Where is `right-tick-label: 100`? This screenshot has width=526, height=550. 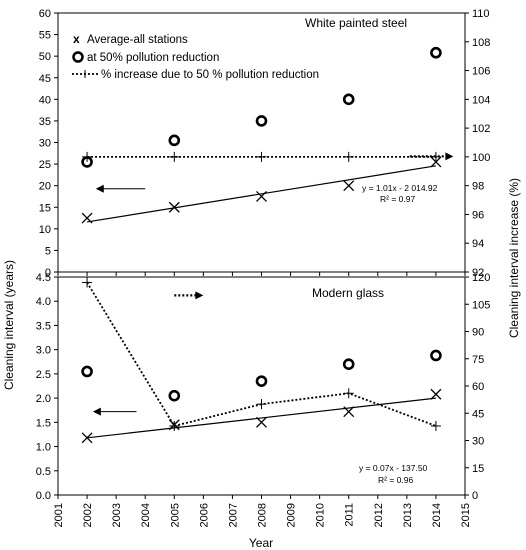 right-tick-label: 100 is located at coordinates (481, 158).